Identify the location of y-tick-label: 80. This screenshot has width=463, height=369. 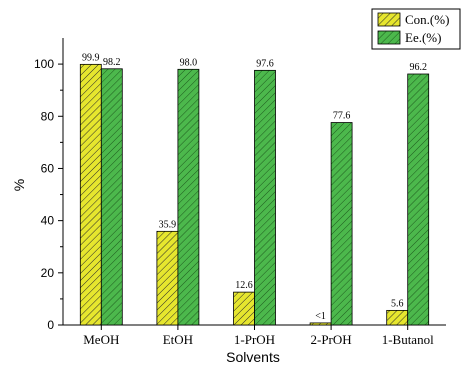
(48, 116).